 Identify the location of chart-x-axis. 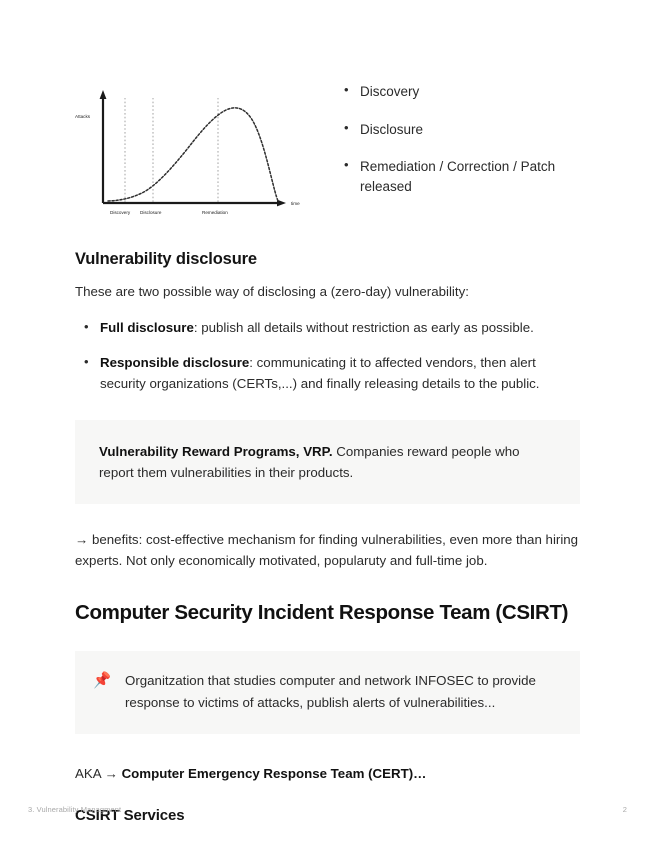
(194, 203).